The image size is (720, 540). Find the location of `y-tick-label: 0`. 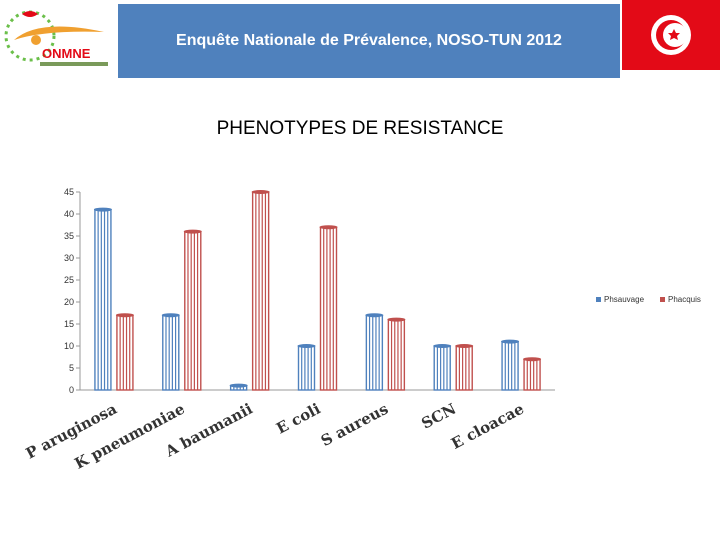

y-tick-label: 0 is located at coordinates (71, 390).